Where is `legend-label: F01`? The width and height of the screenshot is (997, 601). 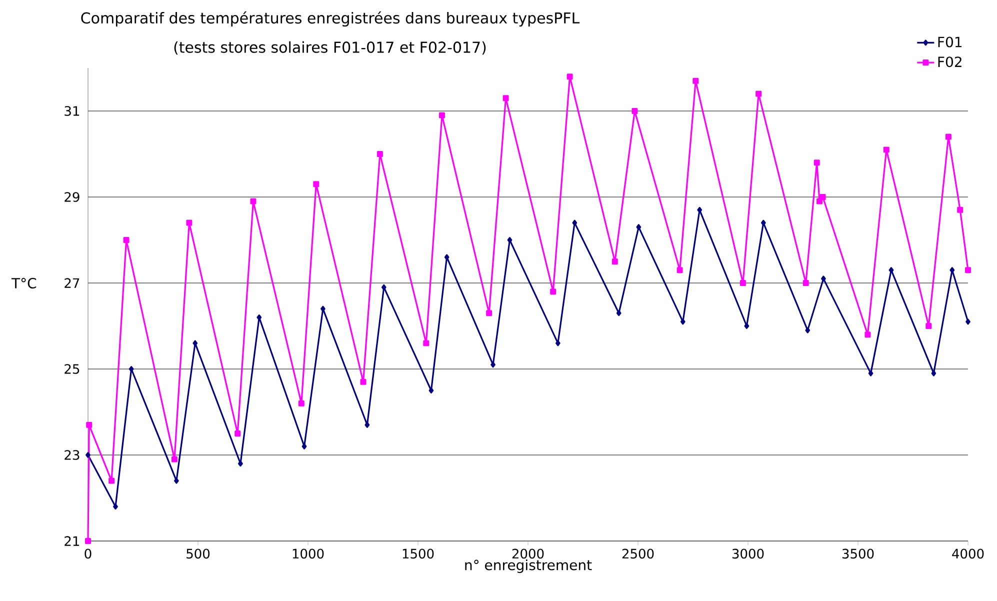 legend-label: F01 is located at coordinates (950, 42).